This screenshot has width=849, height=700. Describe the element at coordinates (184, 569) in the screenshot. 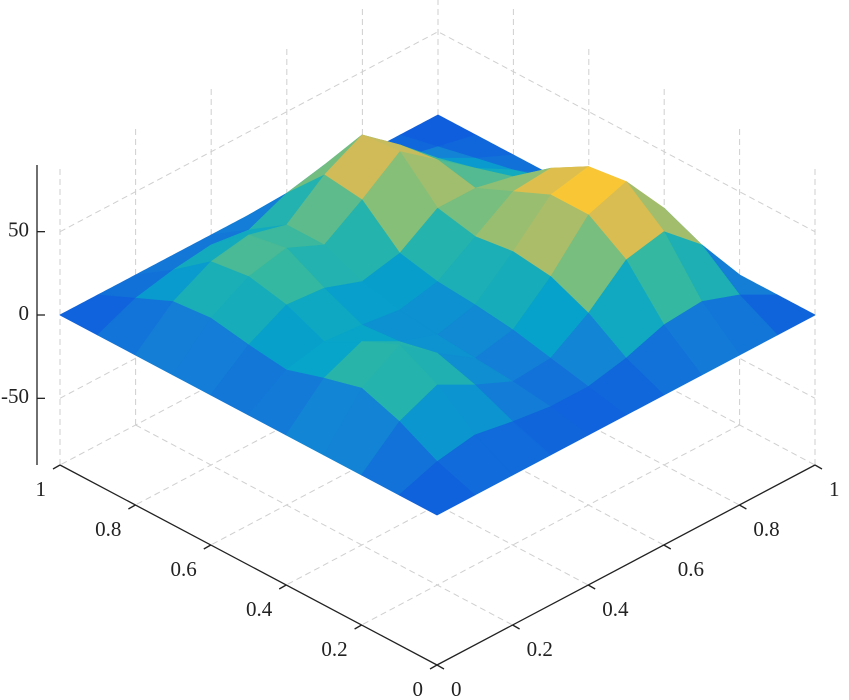

I see `y-tick-label: 0.6` at that location.